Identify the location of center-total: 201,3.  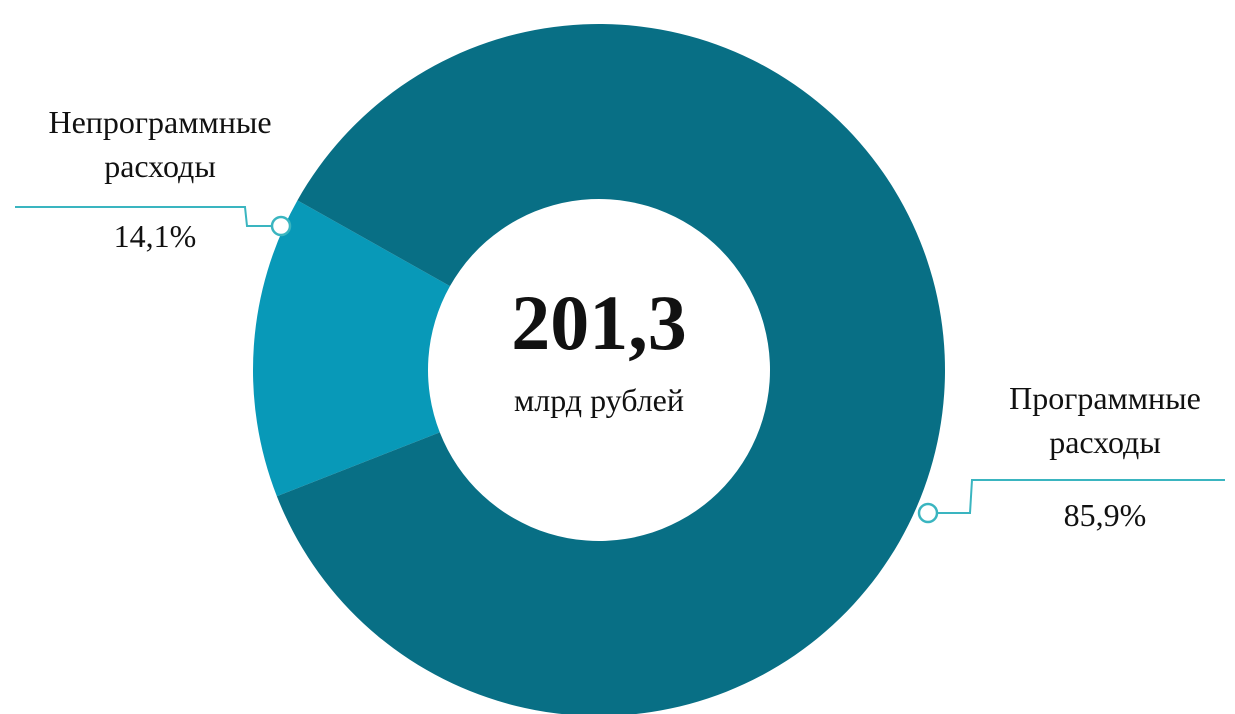
(599, 322).